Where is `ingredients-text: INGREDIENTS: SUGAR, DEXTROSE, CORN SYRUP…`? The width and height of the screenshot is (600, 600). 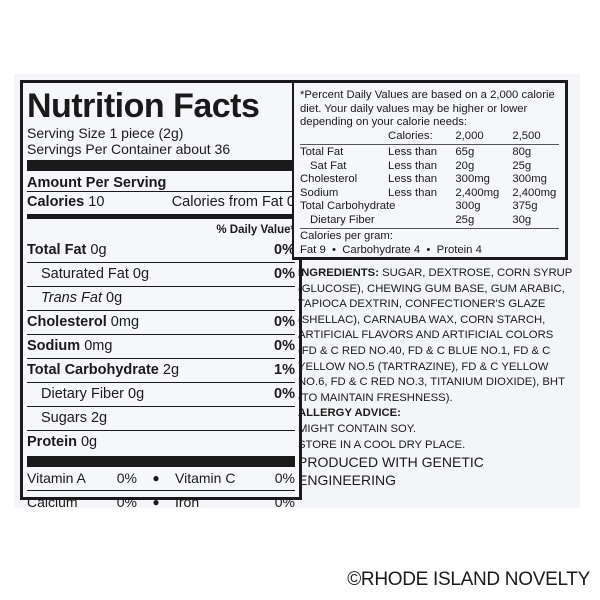 ingredients-text: INGREDIENTS: SUGAR, DEXTROSE, CORN SYRUP… is located at coordinates (435, 335).